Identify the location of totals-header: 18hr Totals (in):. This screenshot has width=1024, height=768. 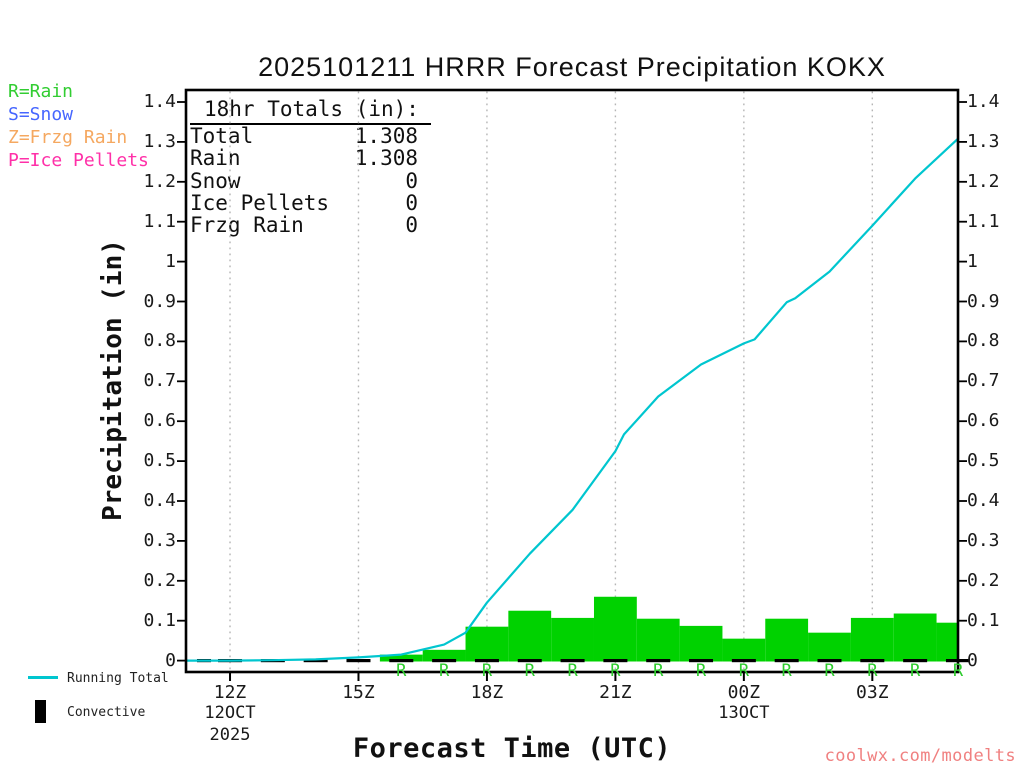
(310, 111).